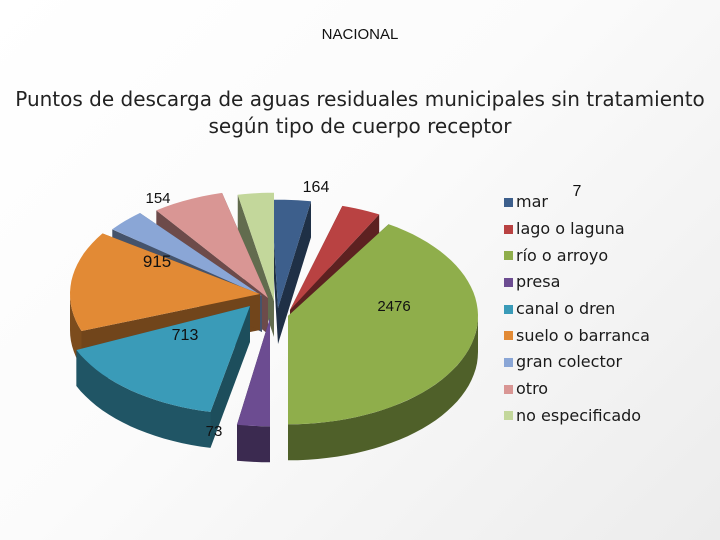 This screenshot has width=720, height=540. What do you see at coordinates (562, 255) in the screenshot?
I see `legend-label: río o arroyo` at bounding box center [562, 255].